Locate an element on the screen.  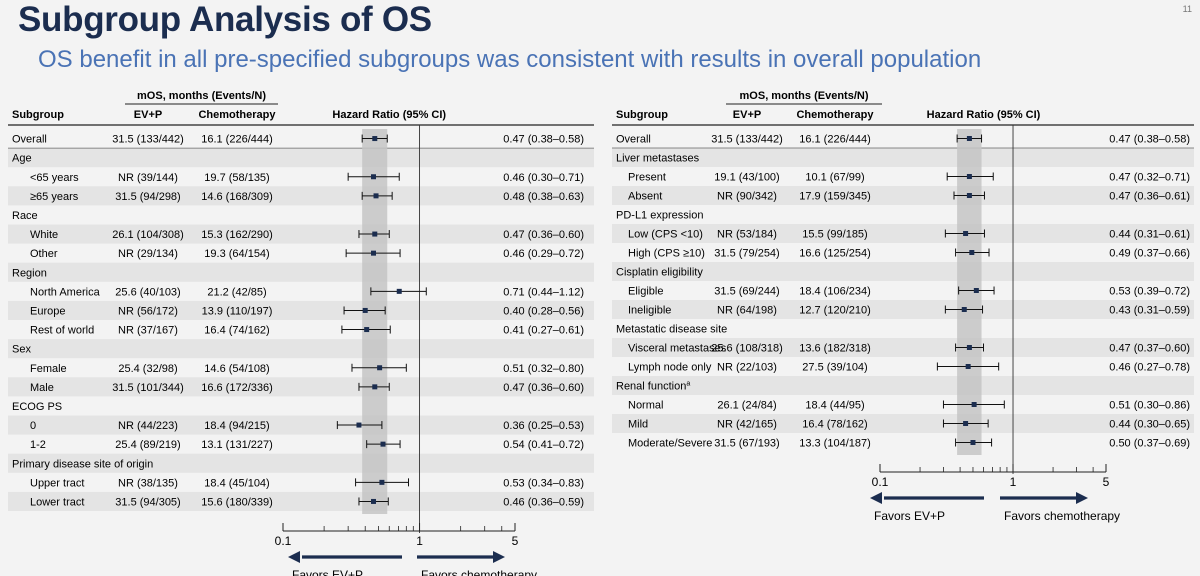
chemo-mos-value: 16.4 (78/162) is located at coordinates (834, 425).